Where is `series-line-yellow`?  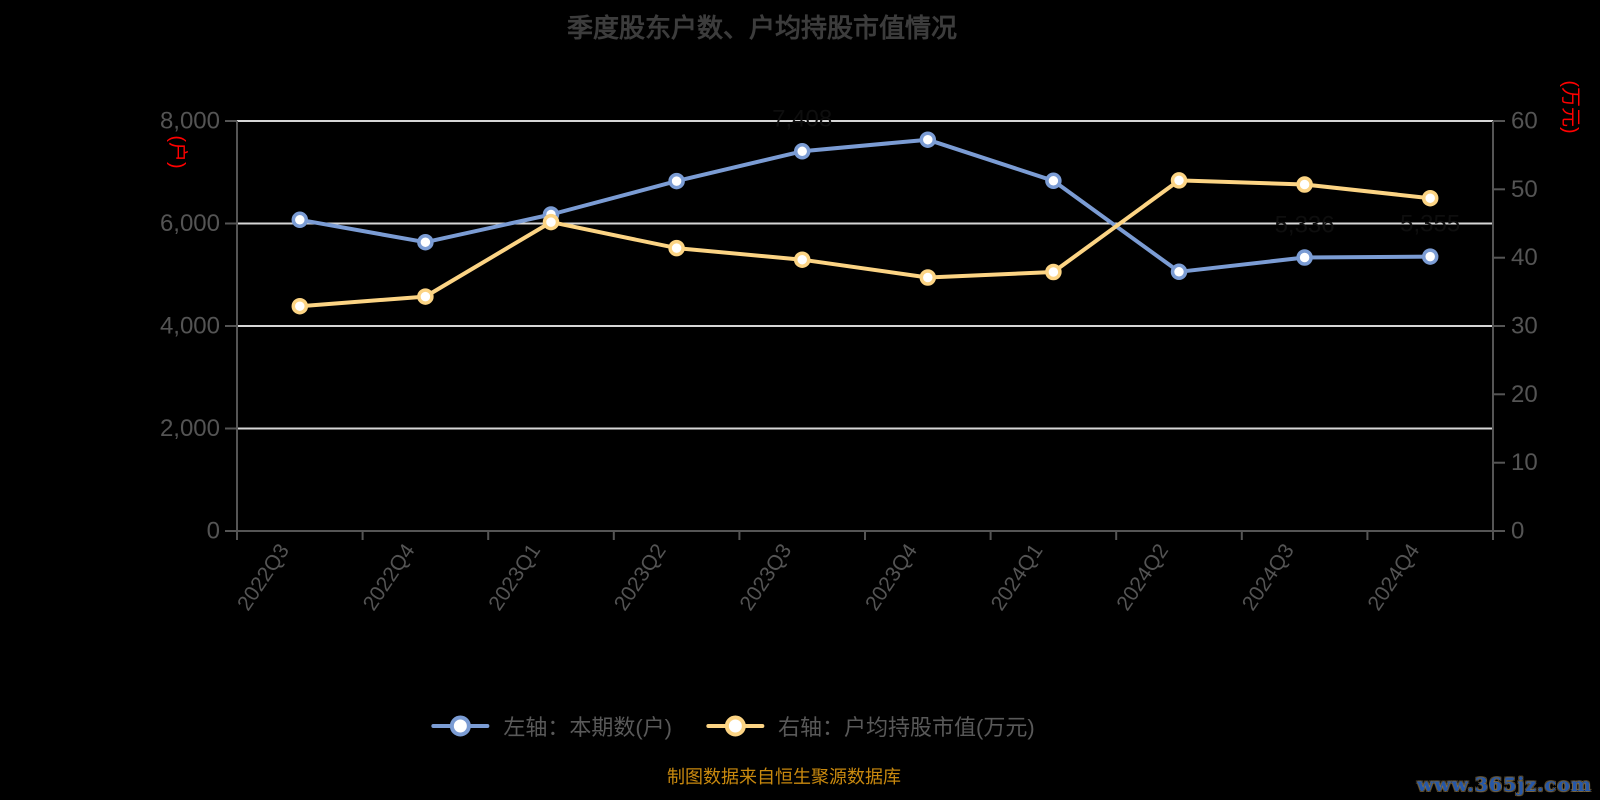 series-line-yellow is located at coordinates (865, 243).